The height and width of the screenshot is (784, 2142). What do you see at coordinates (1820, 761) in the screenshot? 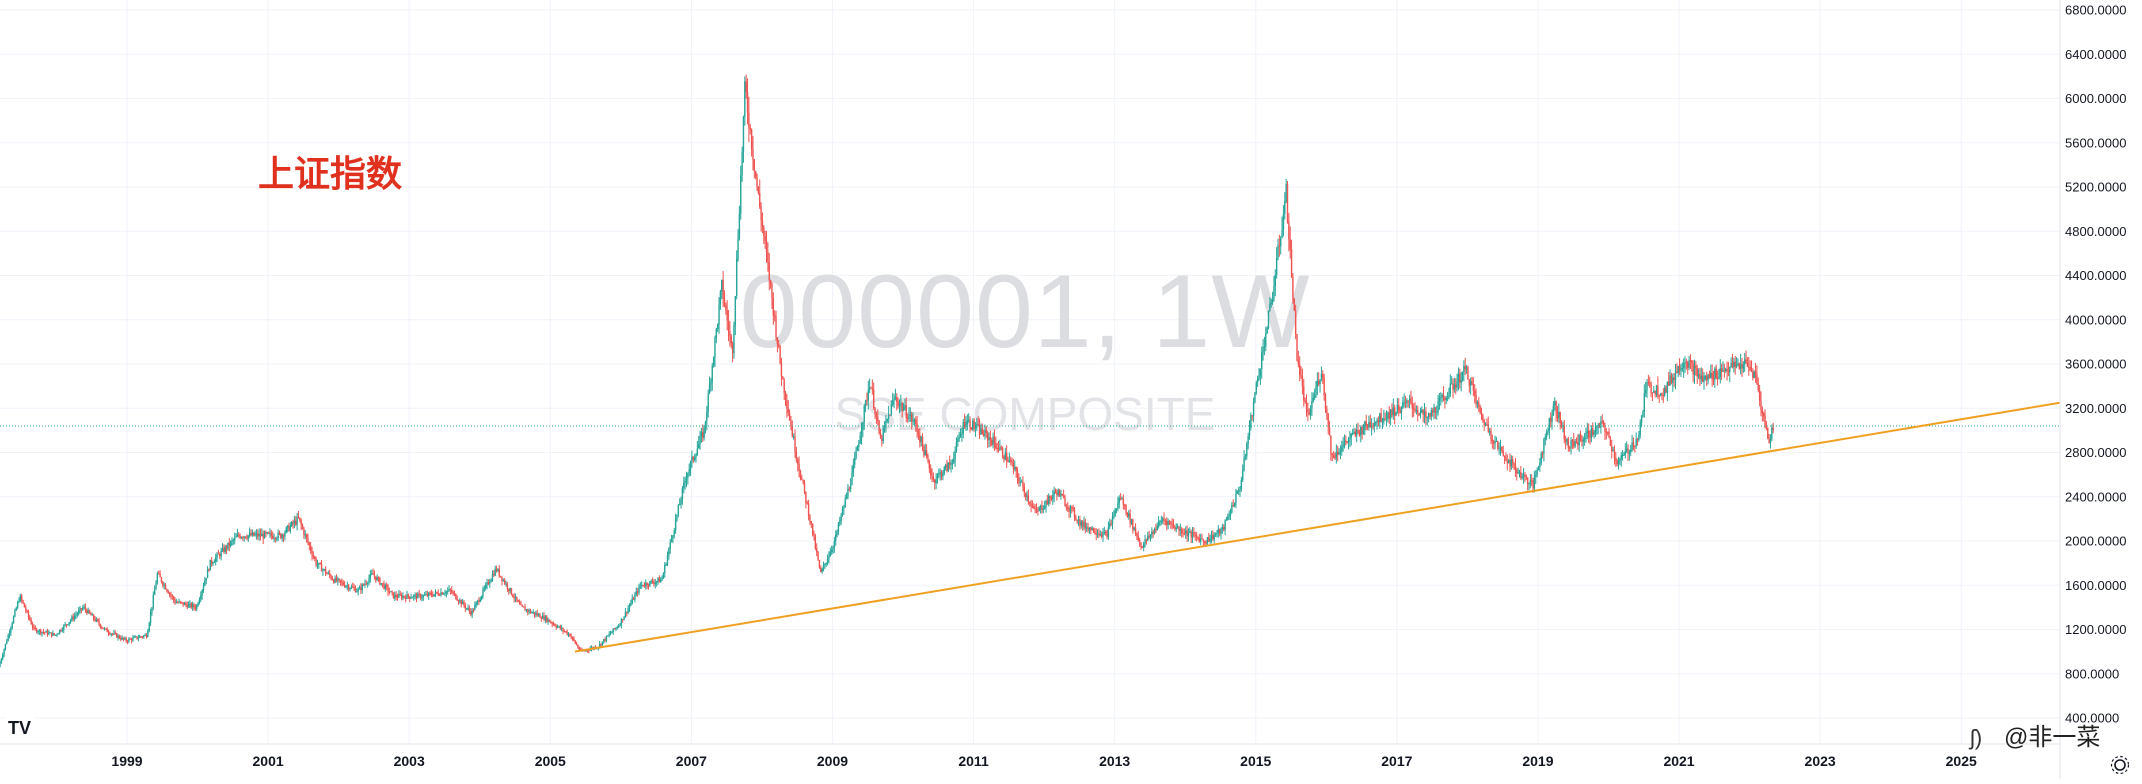
I see `x-tick-label: 2023` at bounding box center [1820, 761].